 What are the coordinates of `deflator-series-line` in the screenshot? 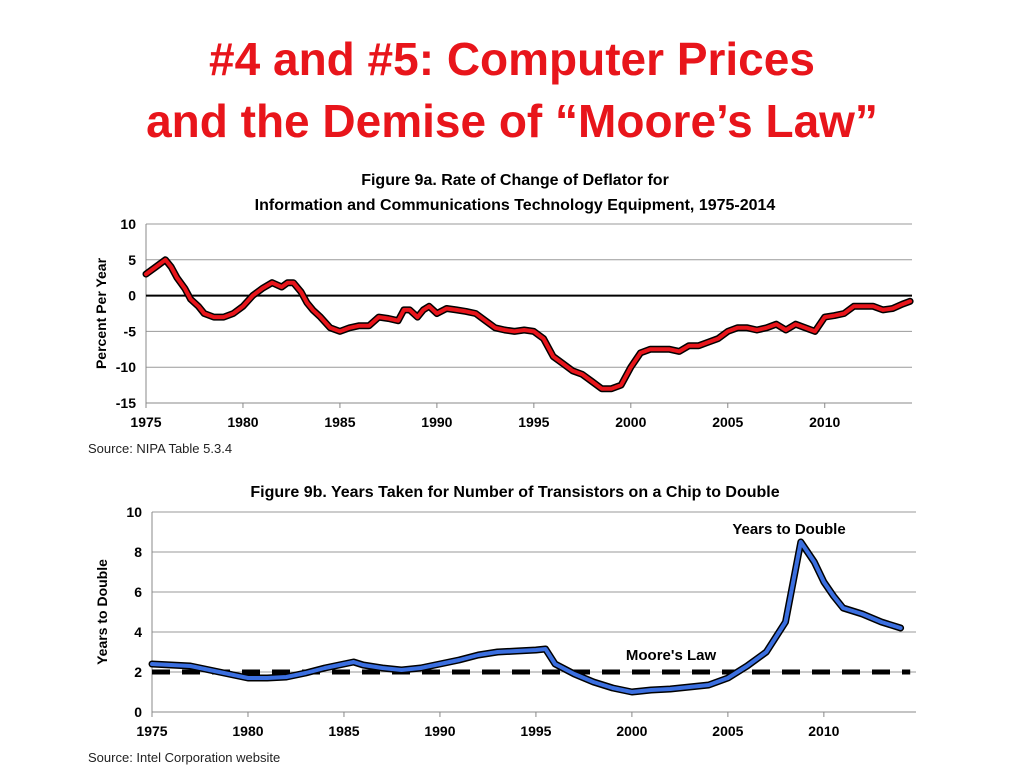 It's located at (528, 324).